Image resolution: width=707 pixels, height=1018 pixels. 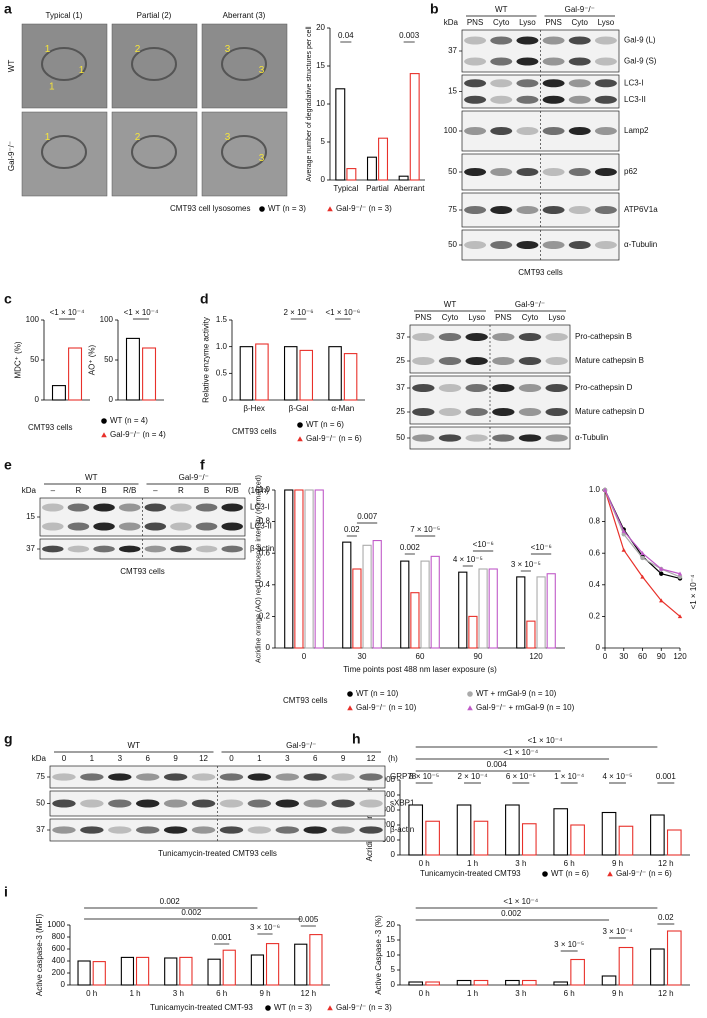 What do you see at coordinates (30, 516) in the screenshot?
I see `marker-label: 15` at bounding box center [30, 516].